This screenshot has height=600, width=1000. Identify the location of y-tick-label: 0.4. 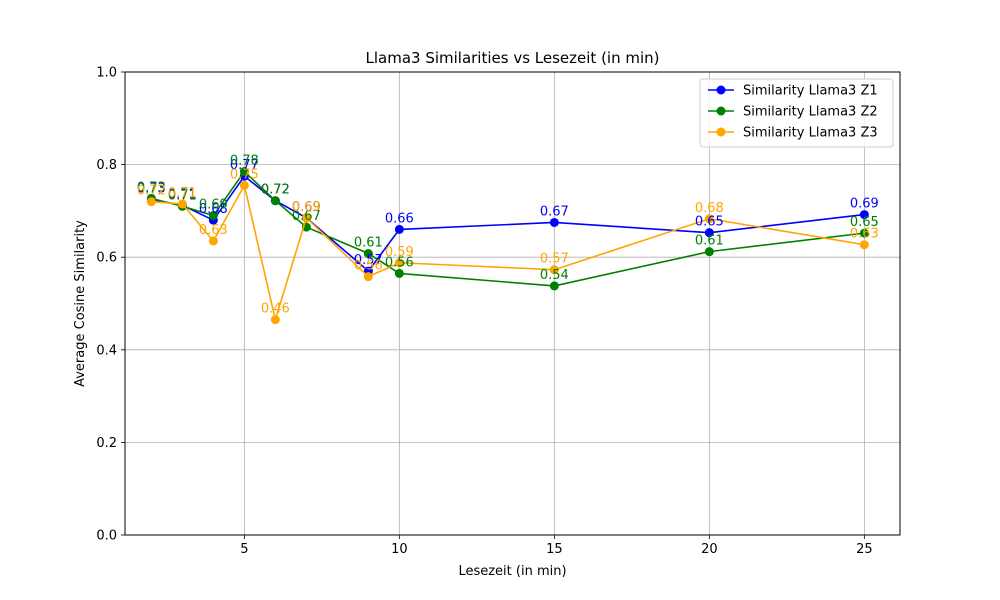
(106, 350).